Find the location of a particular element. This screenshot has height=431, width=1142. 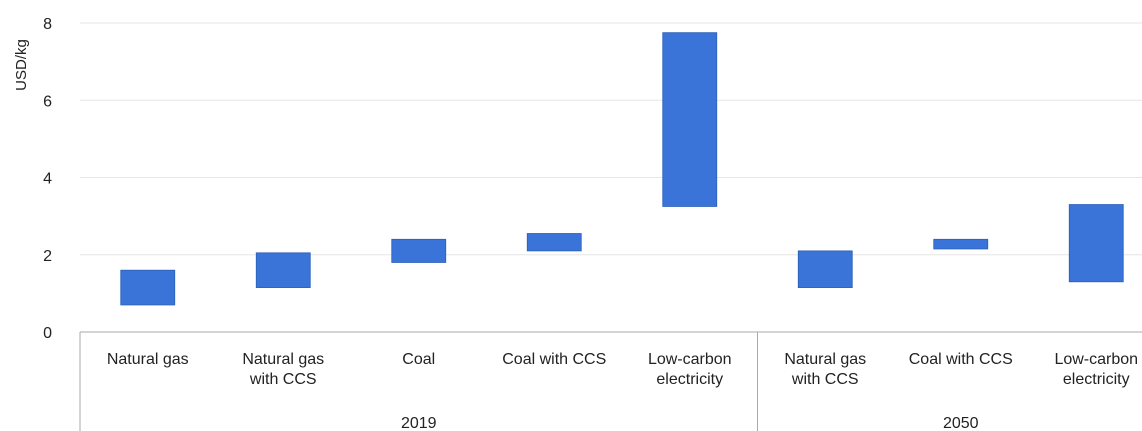

group-label: 2050 is located at coordinates (961, 423).